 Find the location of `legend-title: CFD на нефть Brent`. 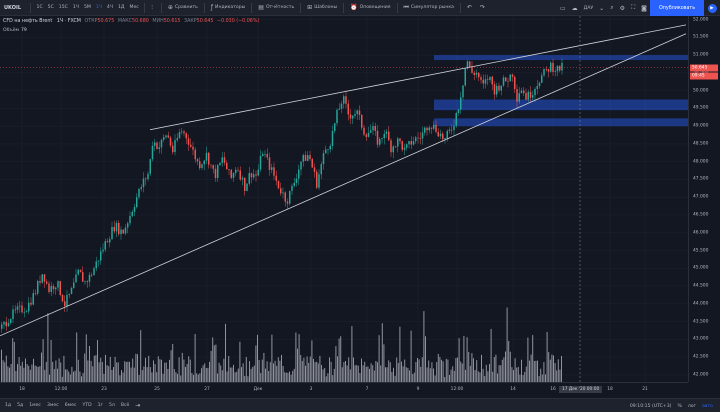

legend-title: CFD на нефть Brent is located at coordinates (28, 21).